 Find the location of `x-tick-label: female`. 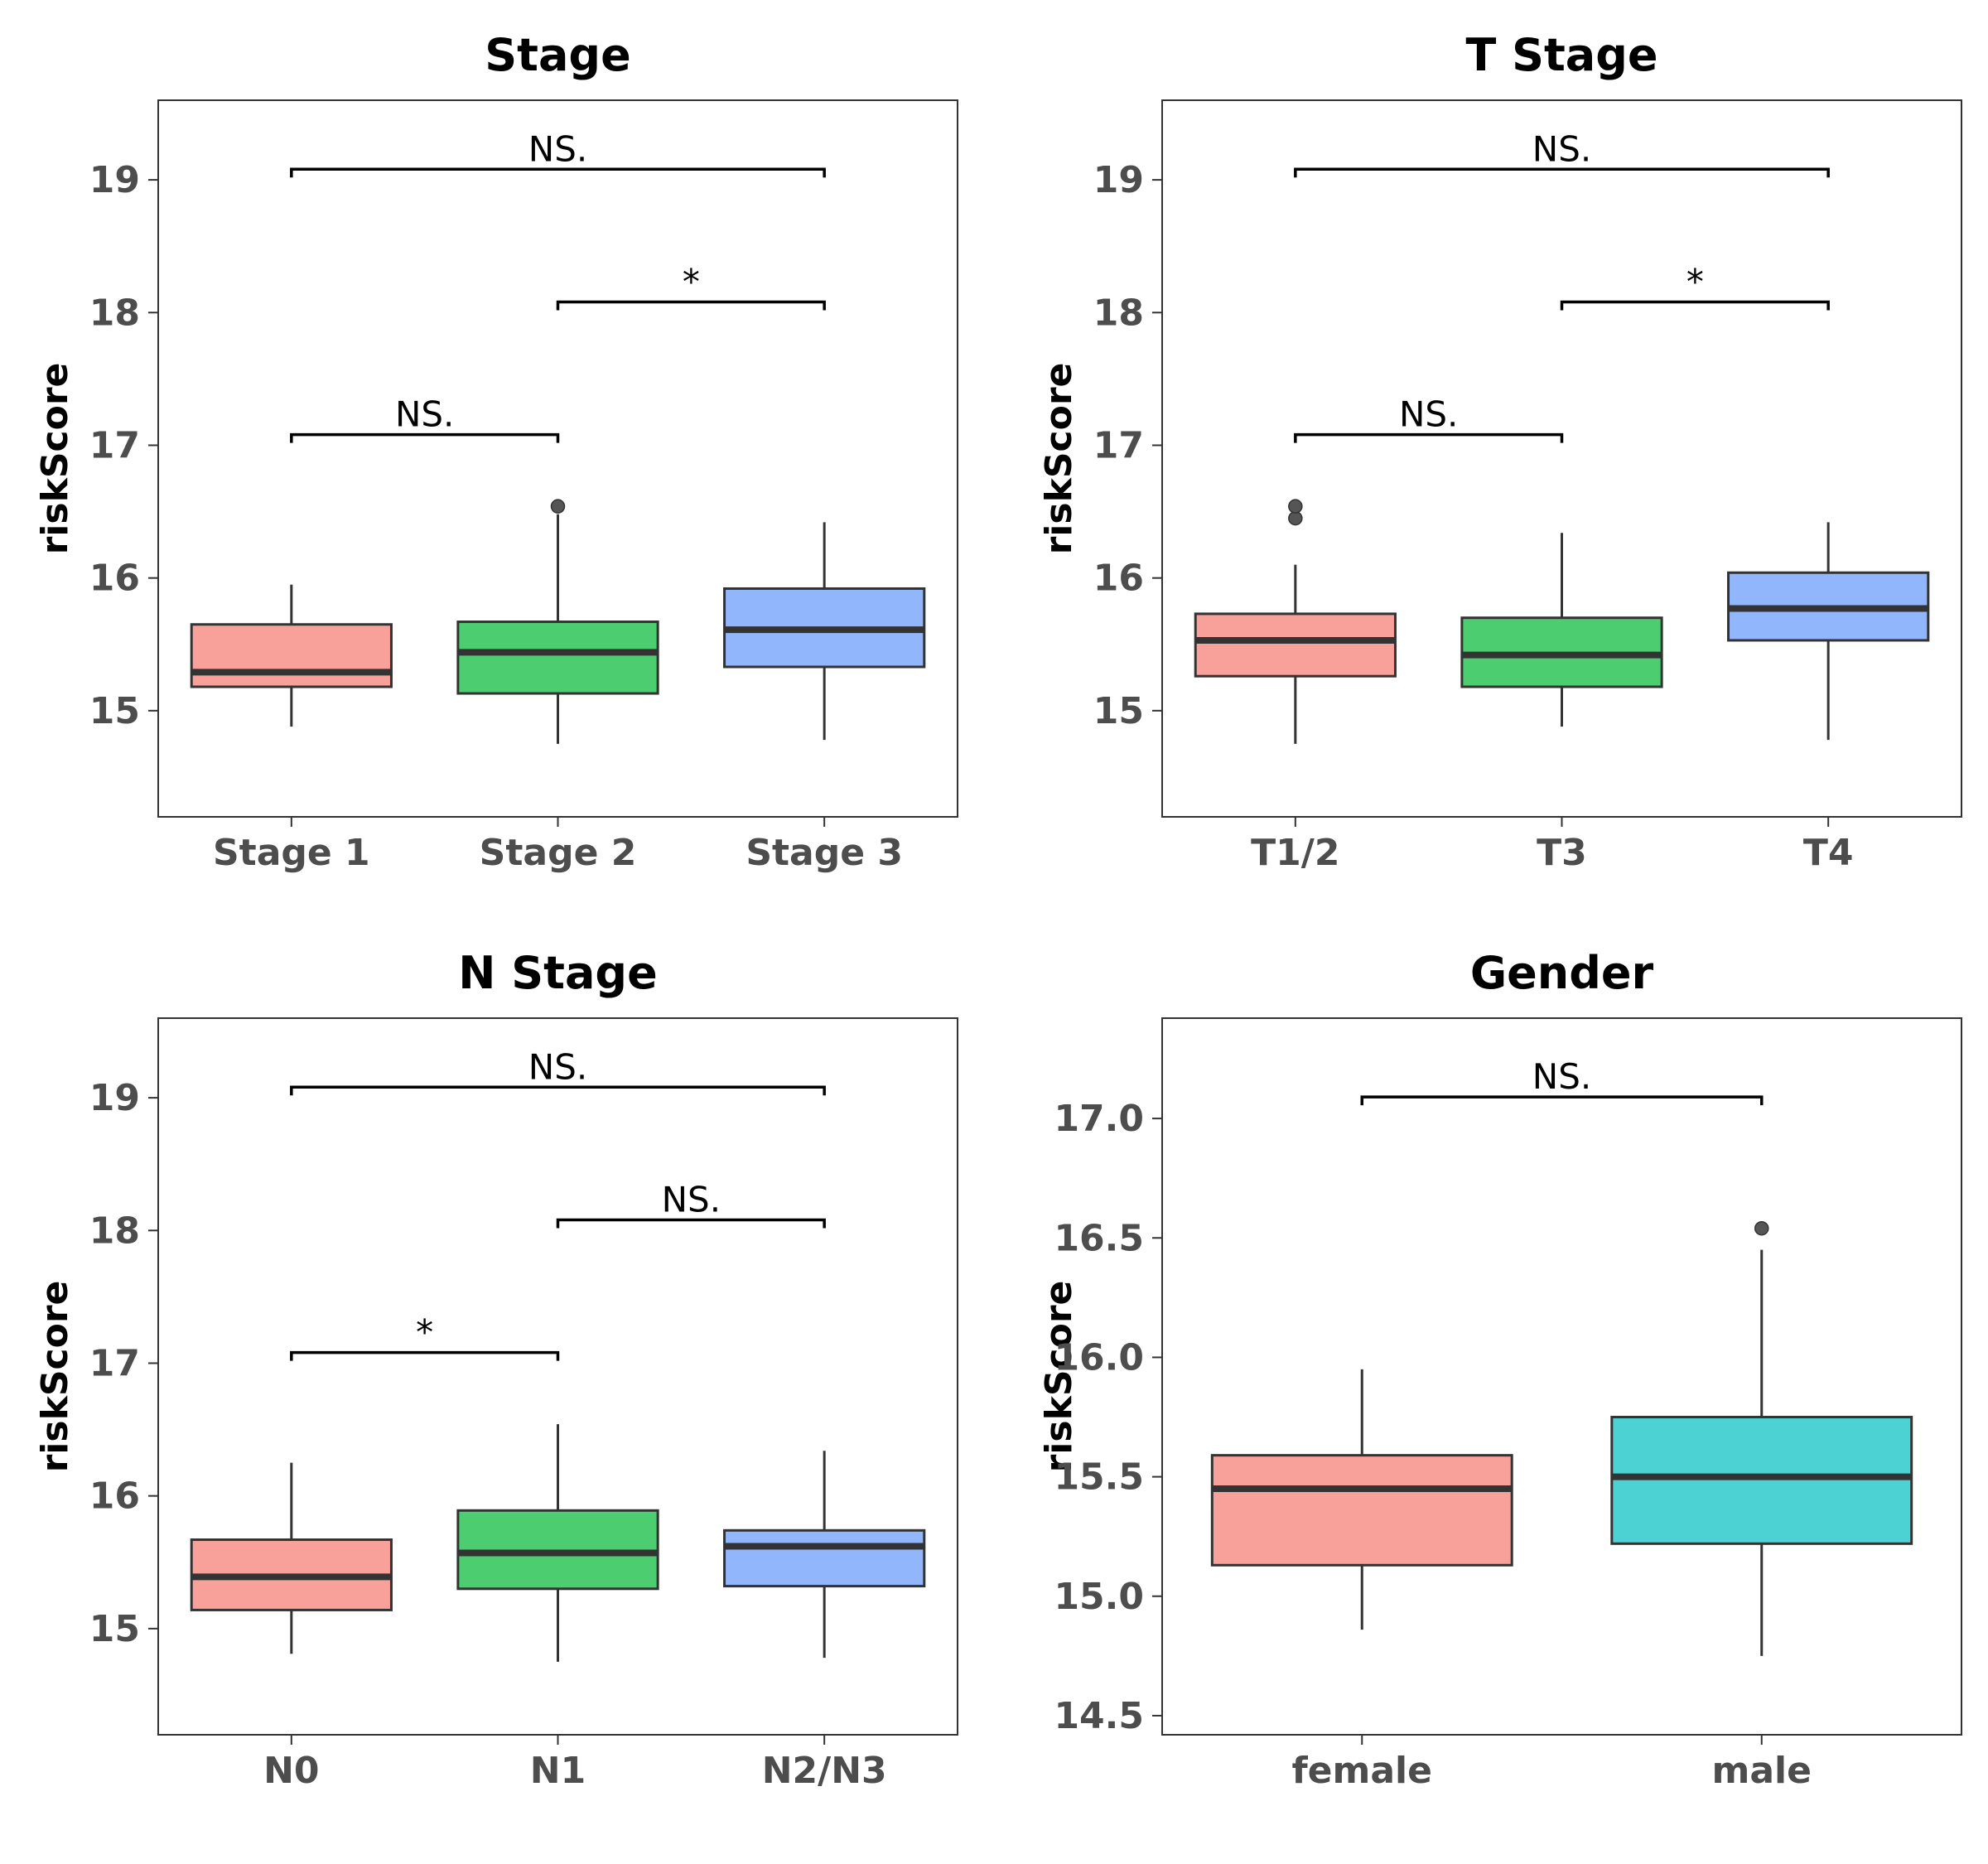

x-tick-label: female is located at coordinates (1362, 1771).